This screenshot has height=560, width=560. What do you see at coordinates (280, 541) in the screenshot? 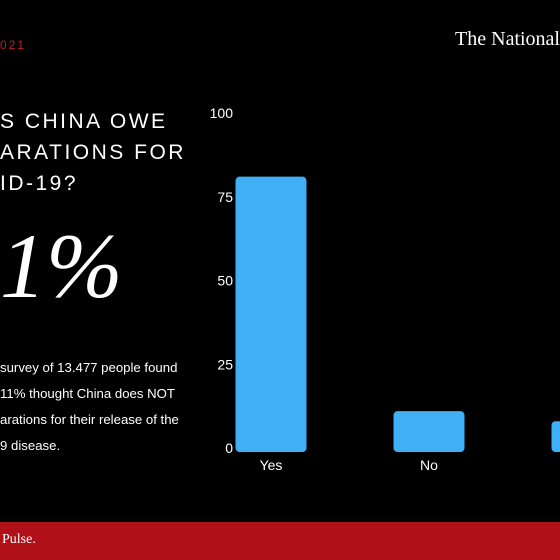
I see `footer-bar: Pulse.` at bounding box center [280, 541].